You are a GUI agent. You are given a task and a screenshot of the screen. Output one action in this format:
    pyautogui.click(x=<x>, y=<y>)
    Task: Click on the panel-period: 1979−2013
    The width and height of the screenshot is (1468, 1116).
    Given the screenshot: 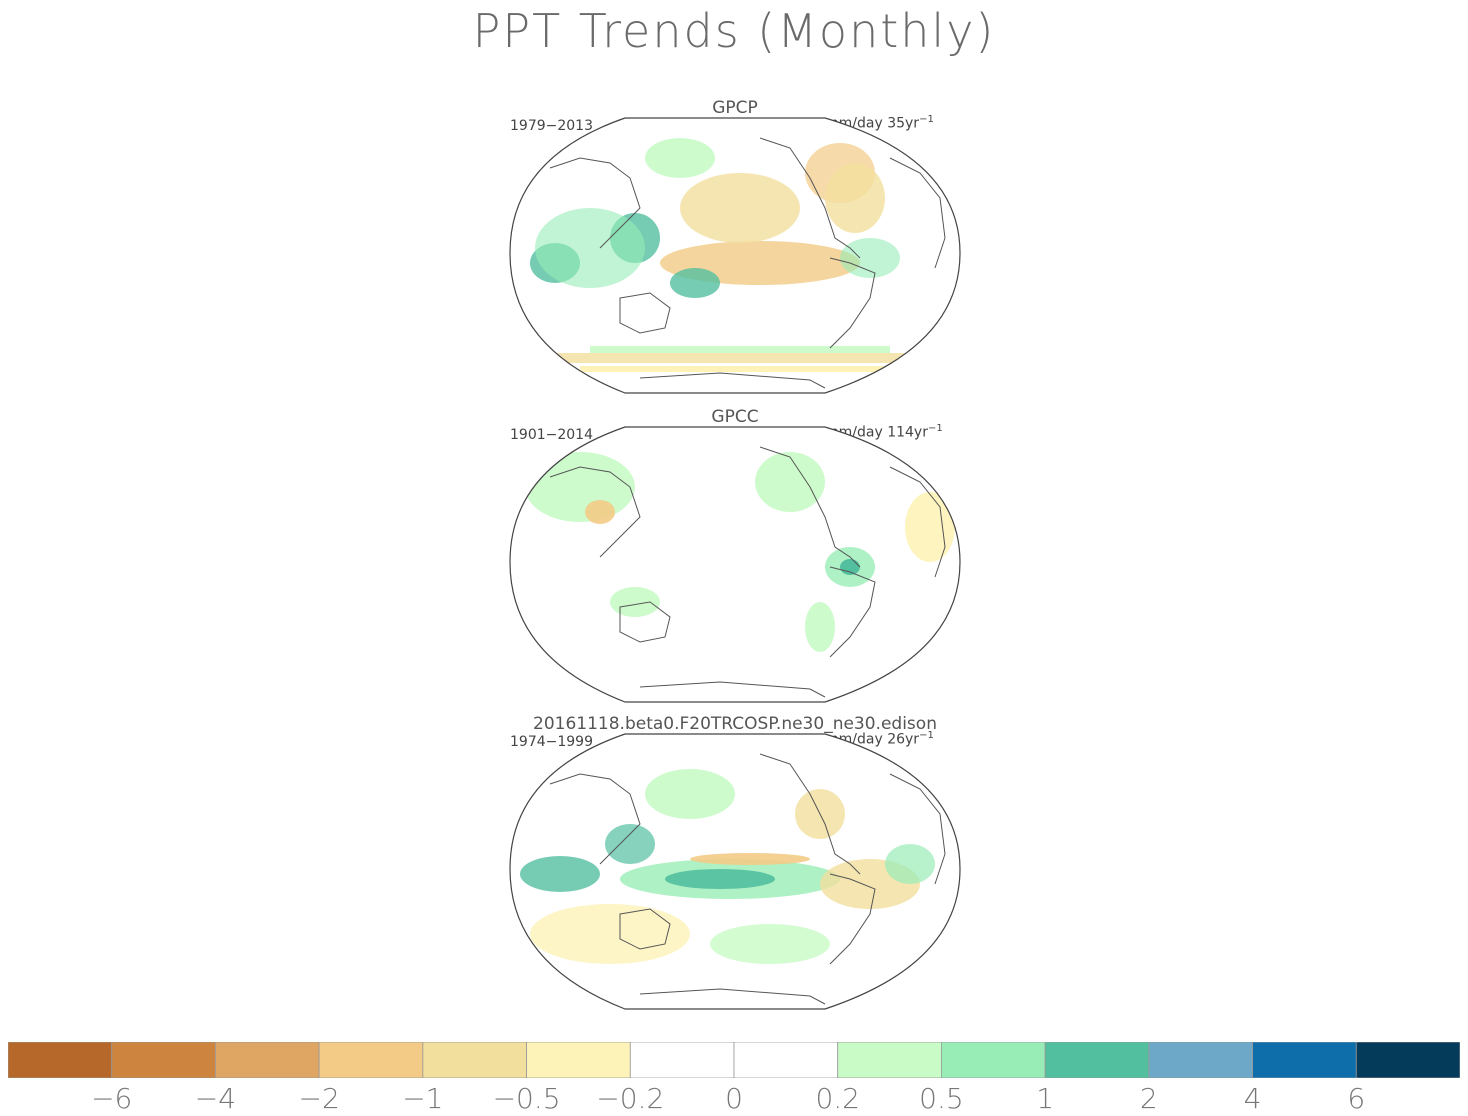 What is the action you would take?
    pyautogui.click(x=551, y=126)
    